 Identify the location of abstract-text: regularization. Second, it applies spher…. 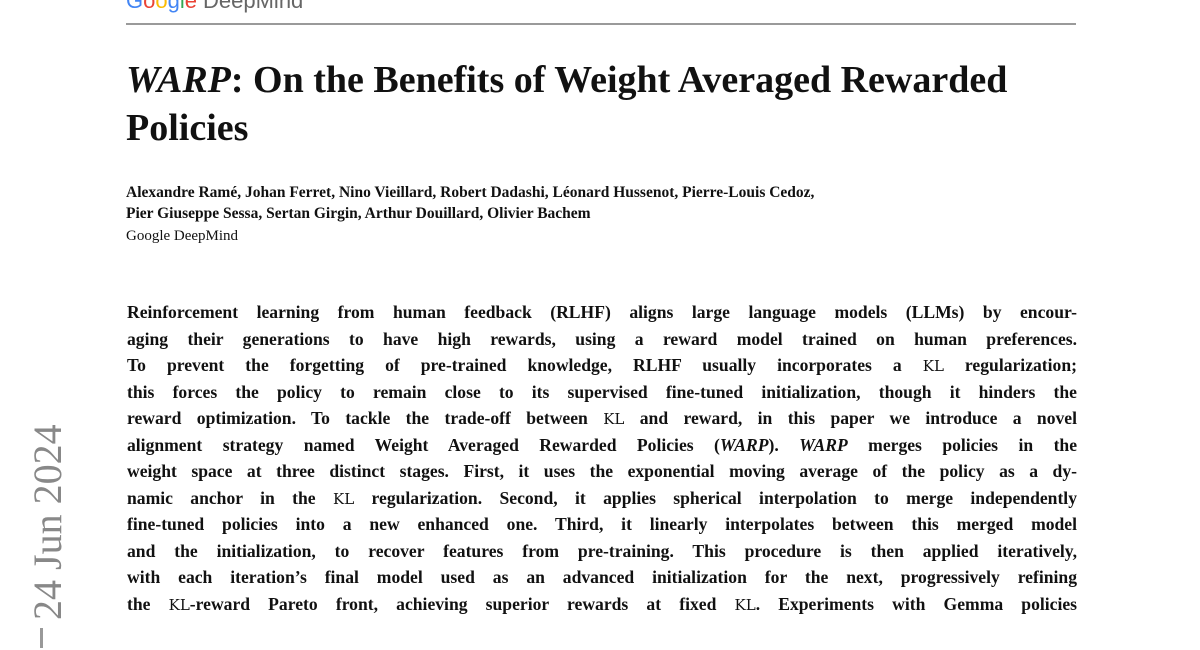
(715, 497).